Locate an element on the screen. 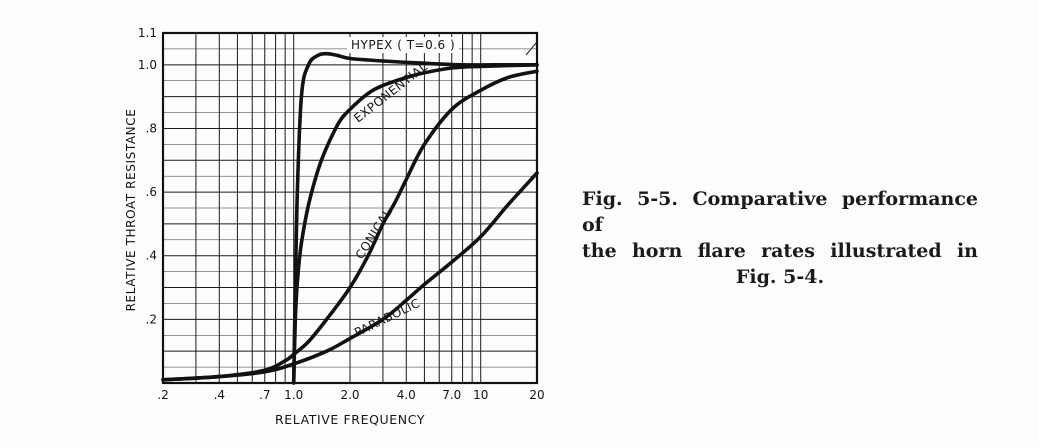  y-tick-label: 1.0 is located at coordinates (147, 65).